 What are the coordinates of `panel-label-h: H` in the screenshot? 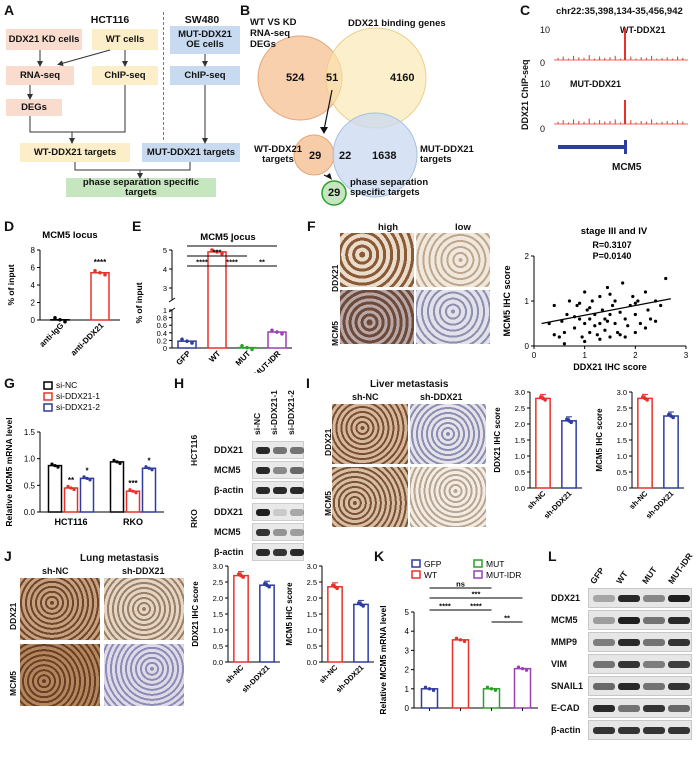 It's located at (179, 383).